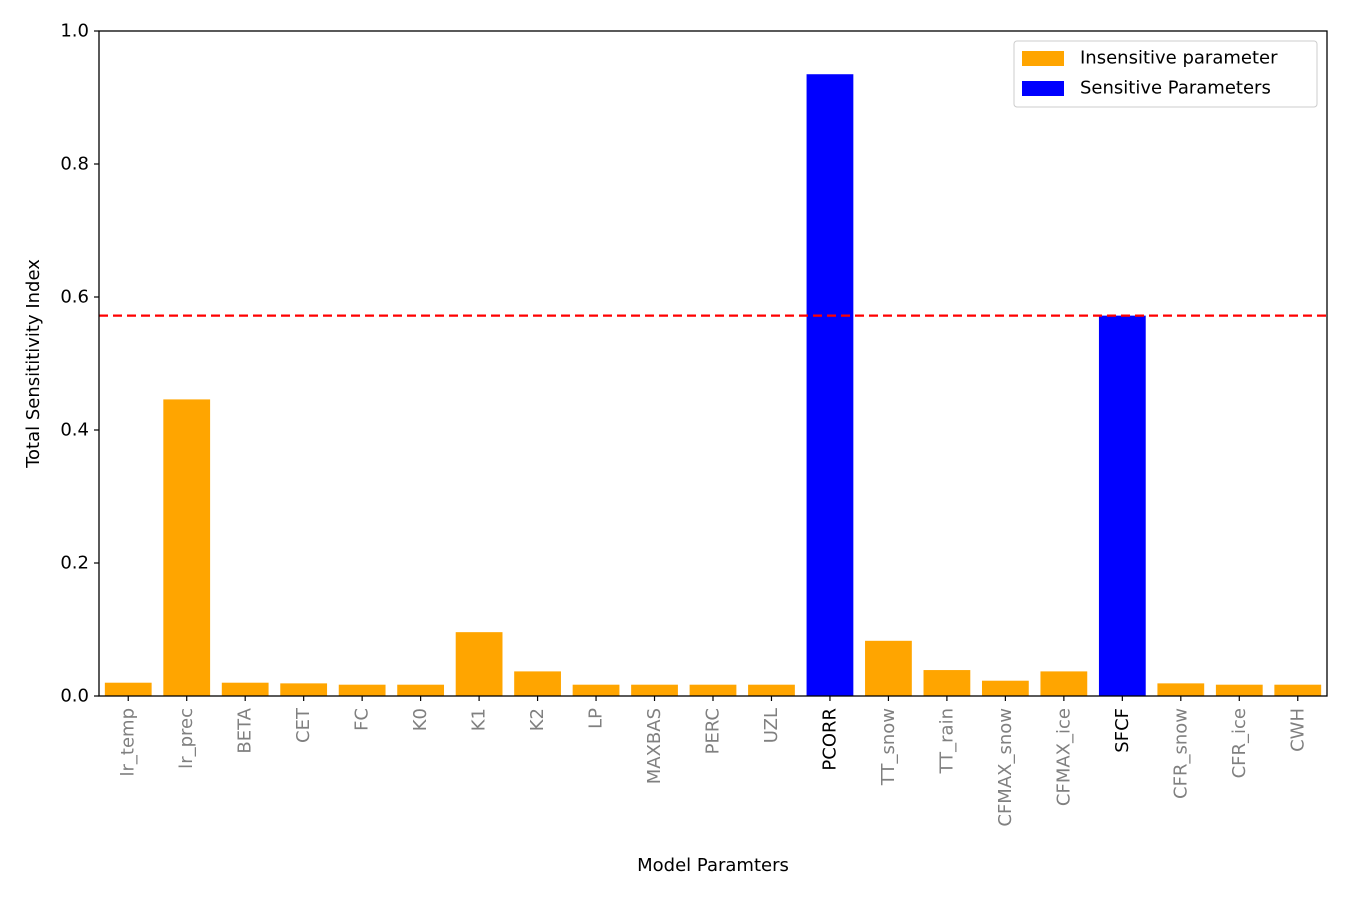 The height and width of the screenshot is (900, 1350). Describe the element at coordinates (128, 689) in the screenshot. I see `bar-lr_temp` at that location.